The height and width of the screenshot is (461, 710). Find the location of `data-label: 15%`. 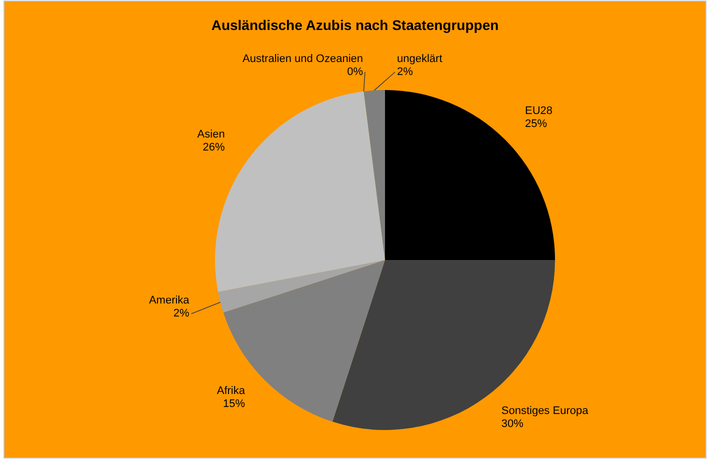

data-label: 15% is located at coordinates (234, 404).